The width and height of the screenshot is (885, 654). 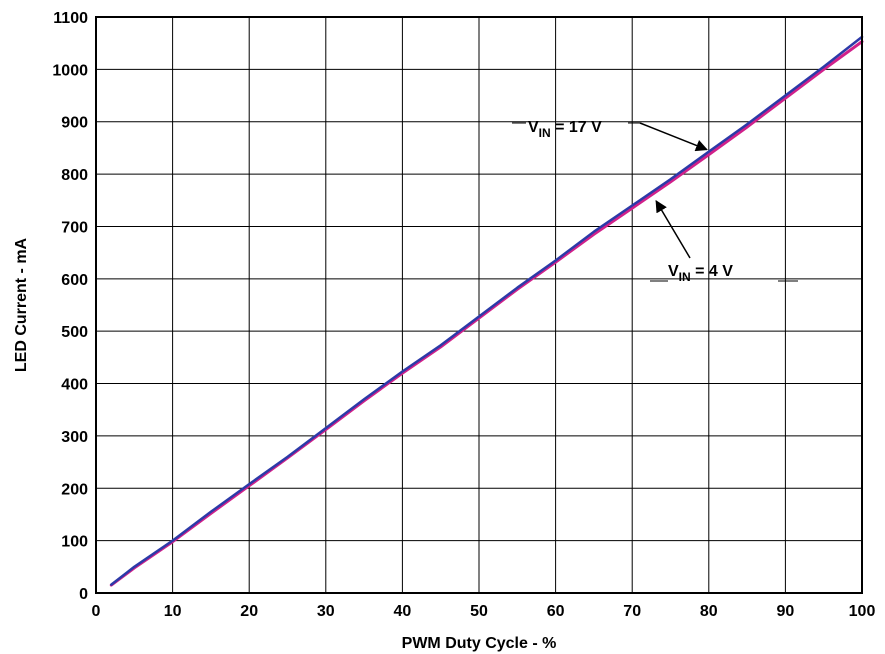 What do you see at coordinates (673, 137) in the screenshot?
I see `annotation-arrow-17v` at bounding box center [673, 137].